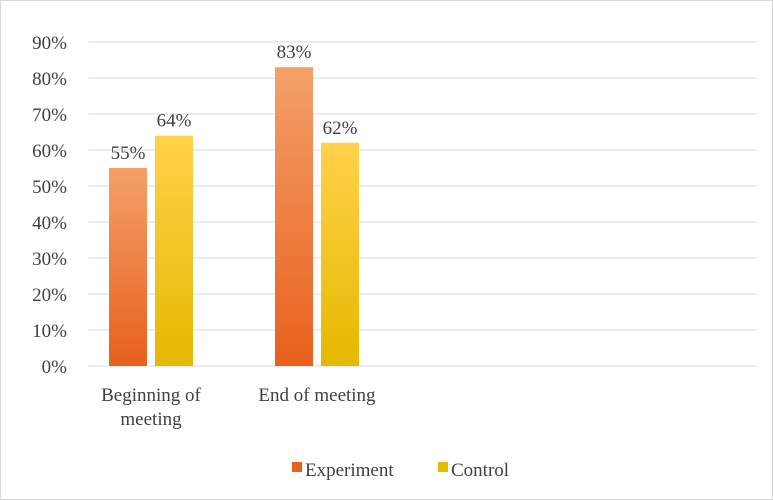 This screenshot has width=773, height=501. Describe the element at coordinates (49, 79) in the screenshot. I see `y-tick-label: 80%` at that location.